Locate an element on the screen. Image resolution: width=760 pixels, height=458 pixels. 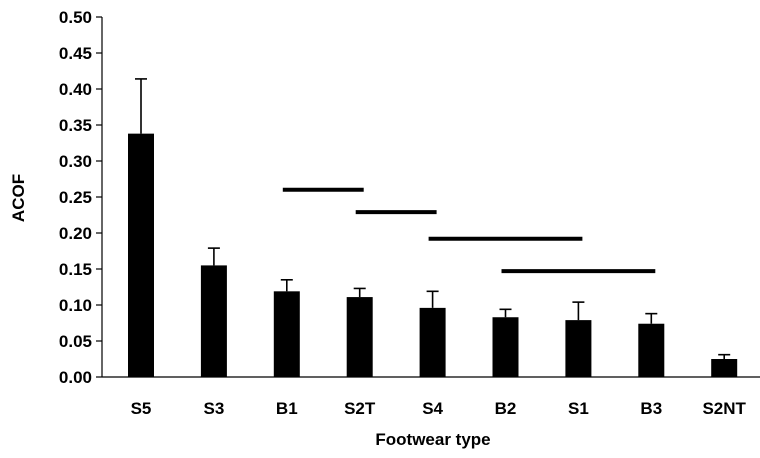
y-tick-label: 0.35 is located at coordinates (75, 125).